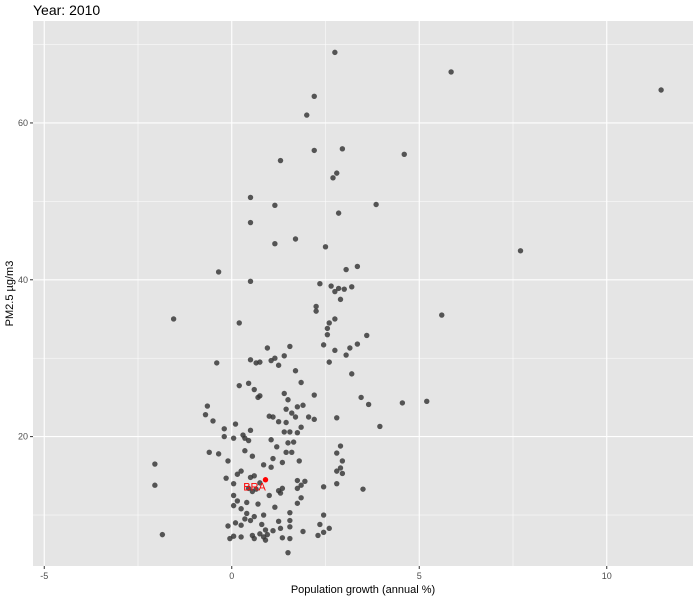  Describe the element at coordinates (23, 437) in the screenshot. I see `y-tick-label: 20` at that location.